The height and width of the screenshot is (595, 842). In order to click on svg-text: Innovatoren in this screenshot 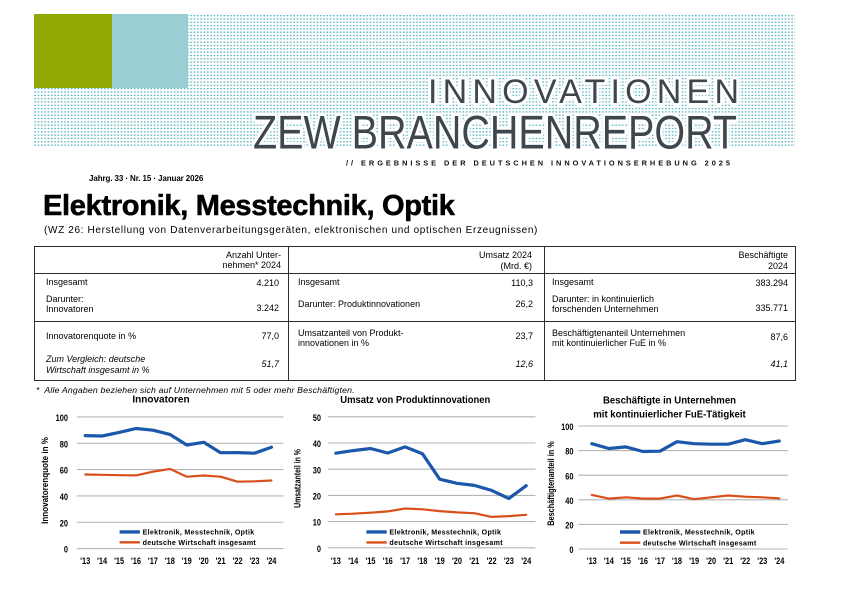, I will do `click(160, 400)`.